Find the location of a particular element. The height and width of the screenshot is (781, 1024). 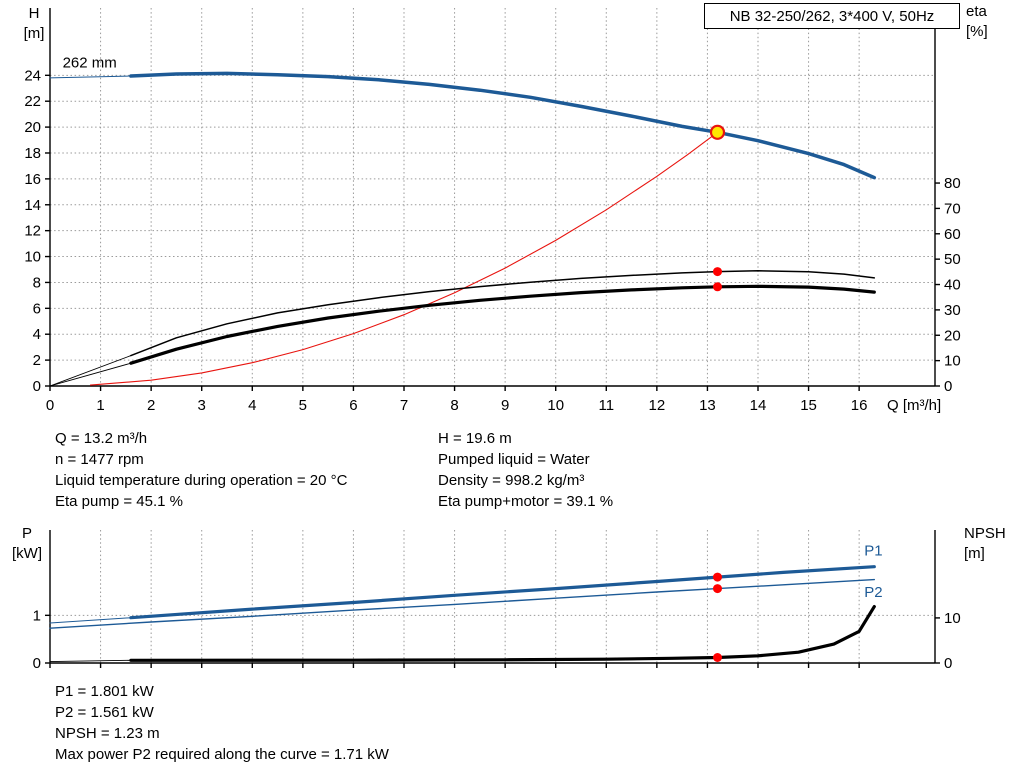

x-tick-label: 8 is located at coordinates (454, 405).